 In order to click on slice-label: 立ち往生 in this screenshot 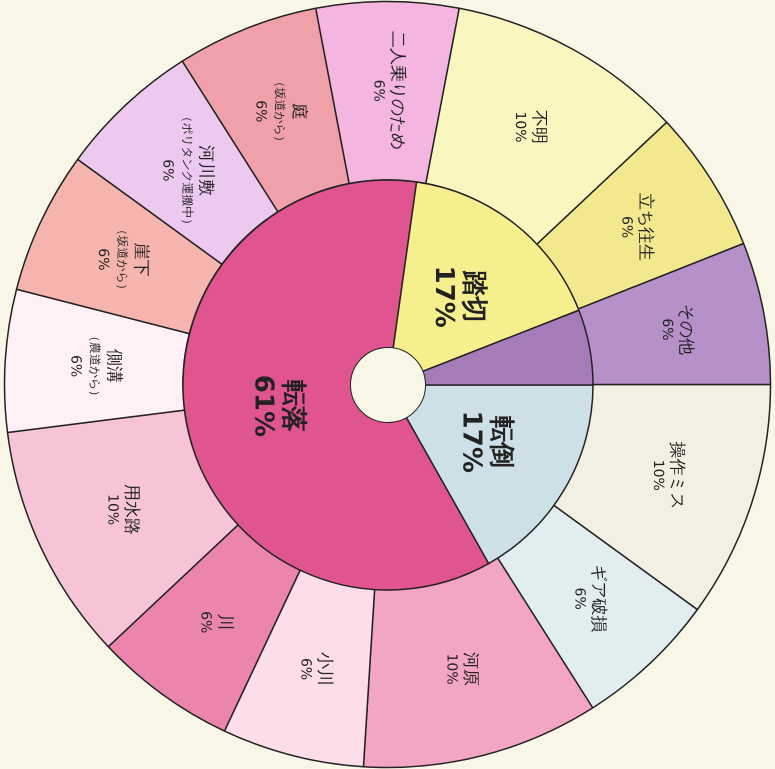, I will do `click(646, 227)`.